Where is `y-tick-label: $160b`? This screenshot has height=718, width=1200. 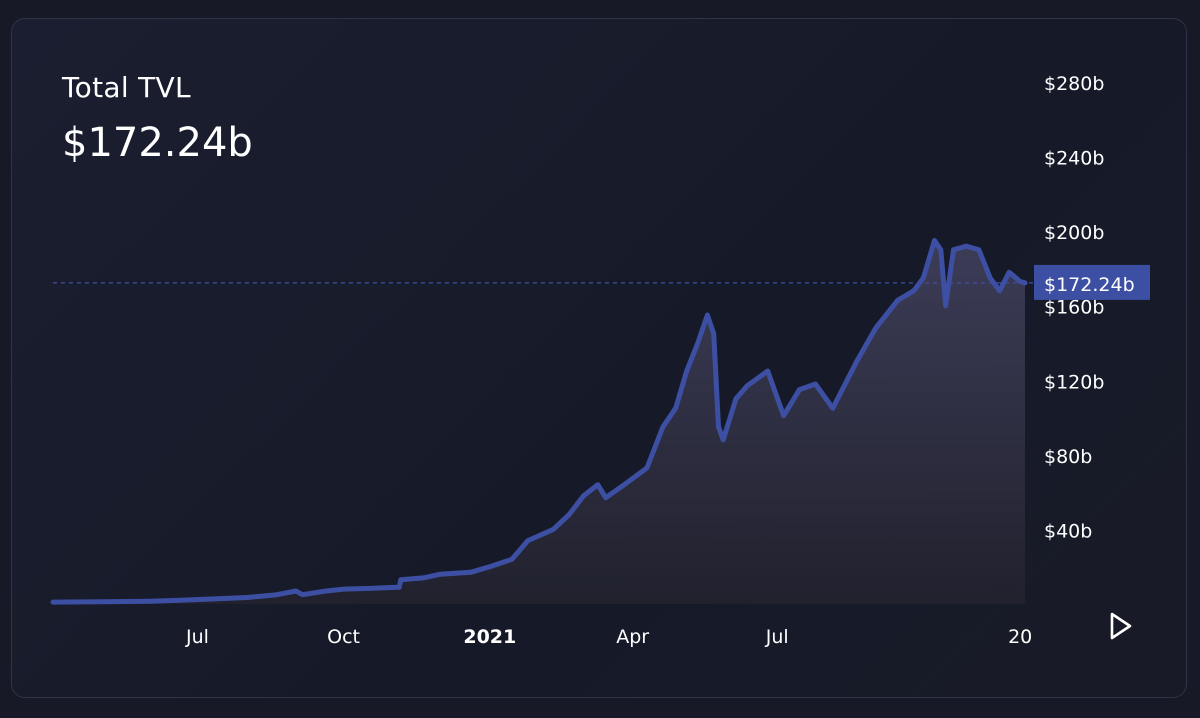
y-tick-label: $160b is located at coordinates (1074, 308).